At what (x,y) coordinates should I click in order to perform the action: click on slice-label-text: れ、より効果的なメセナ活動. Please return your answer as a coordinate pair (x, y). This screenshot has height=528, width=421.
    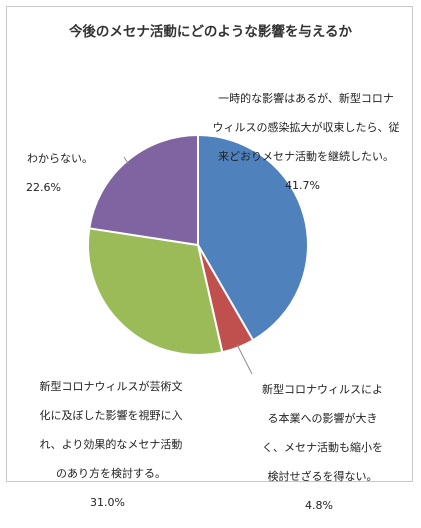
    Looking at the image, I should click on (111, 444).